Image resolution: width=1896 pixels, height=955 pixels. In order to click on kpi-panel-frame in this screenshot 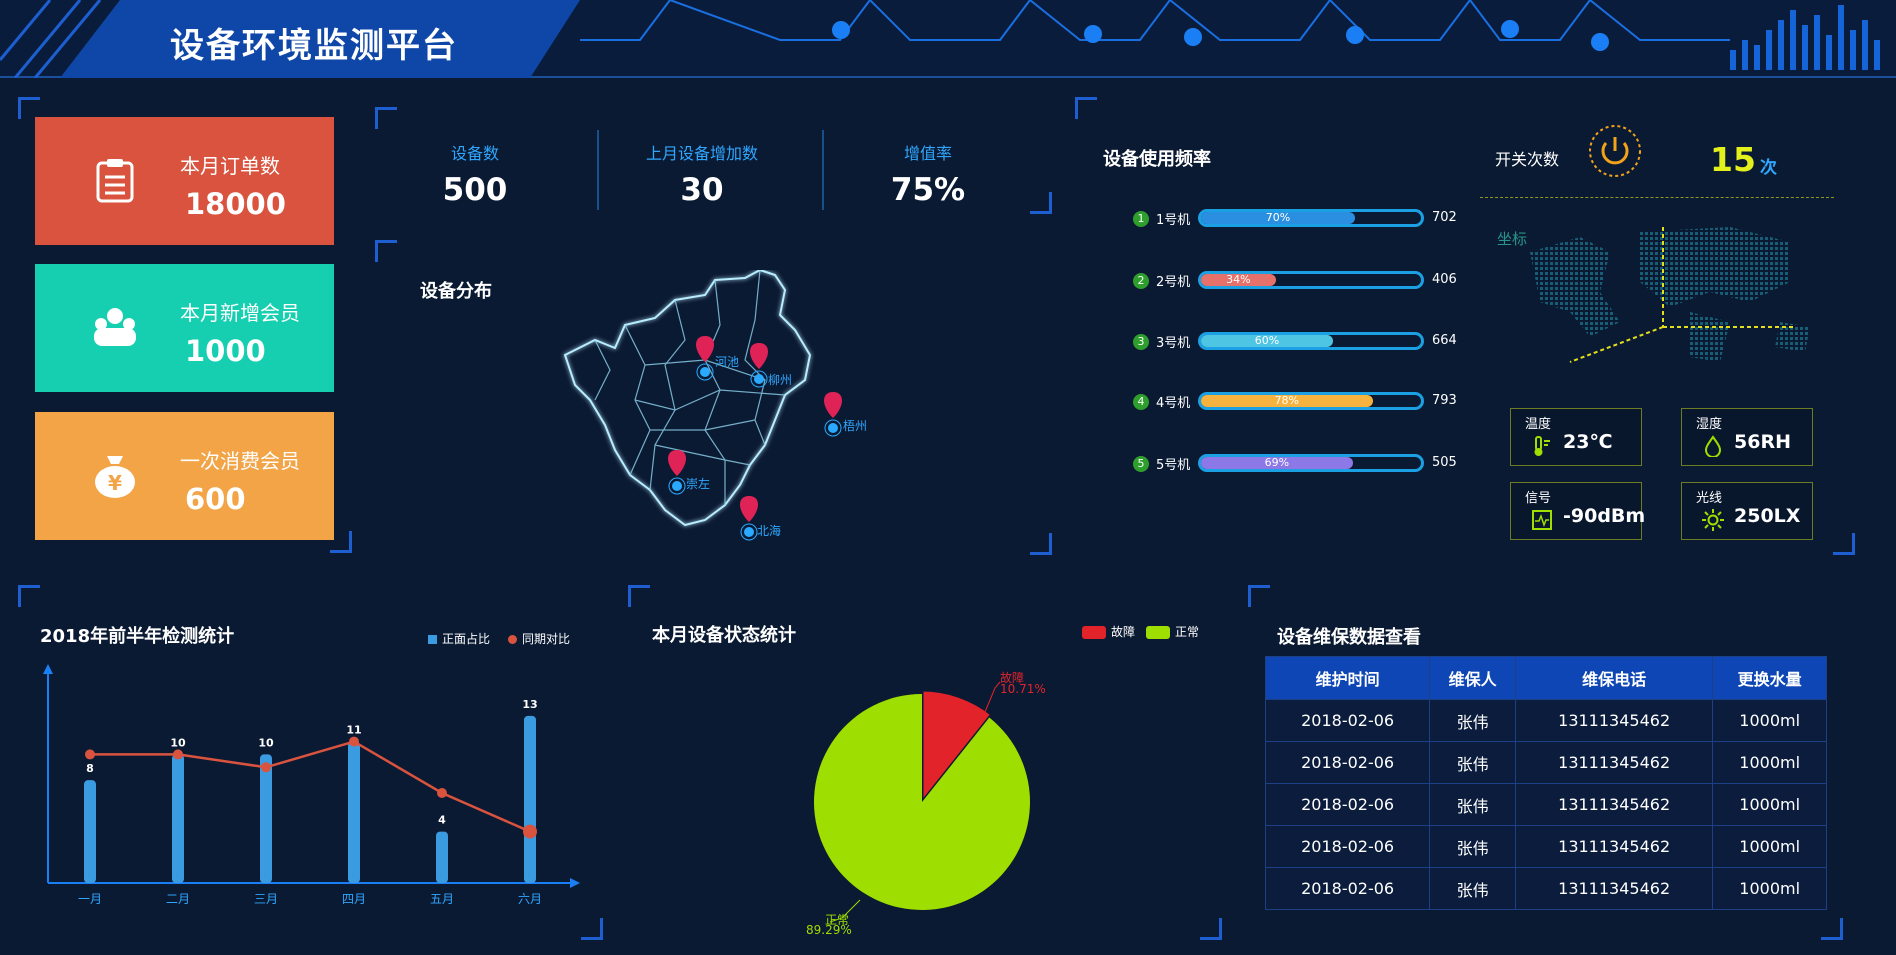, I will do `click(185, 325)`.